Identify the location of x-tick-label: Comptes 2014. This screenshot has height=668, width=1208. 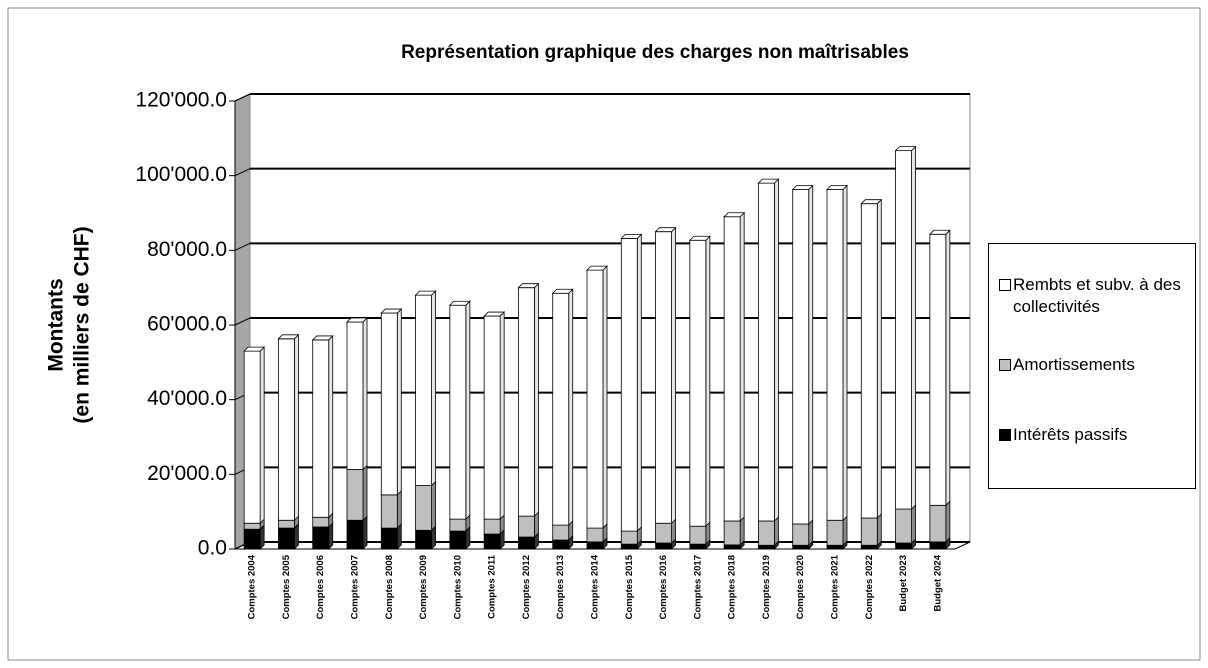
(595, 586).